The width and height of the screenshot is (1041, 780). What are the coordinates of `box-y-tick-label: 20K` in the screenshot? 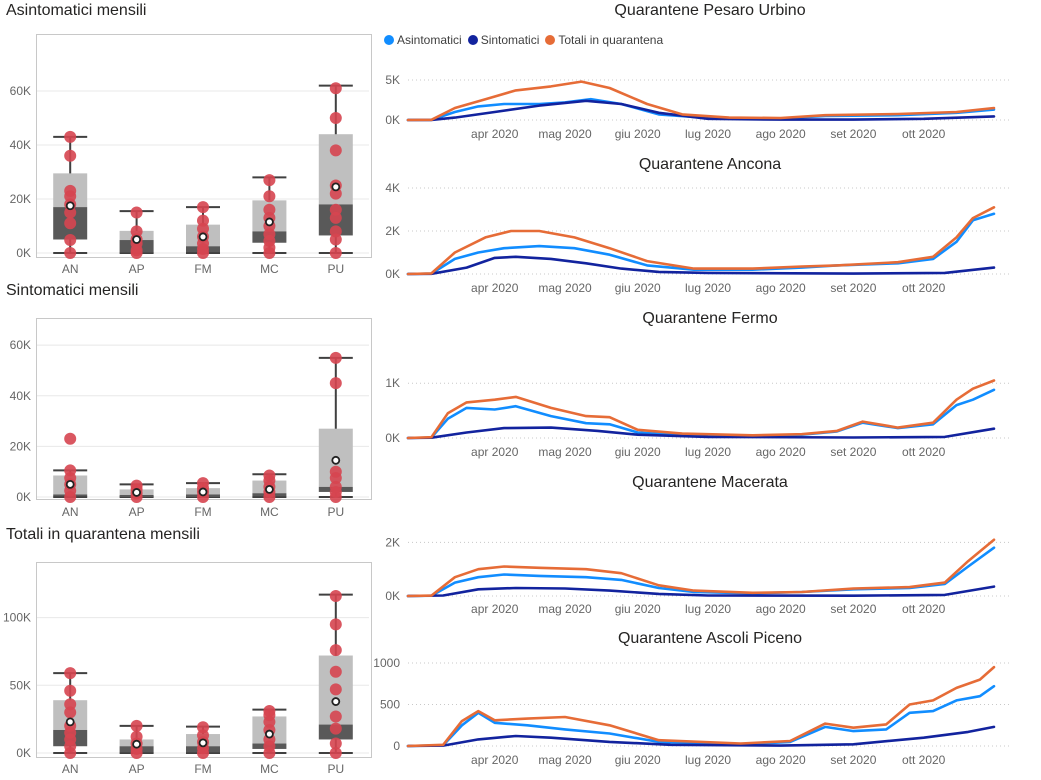 It's located at (20, 199).